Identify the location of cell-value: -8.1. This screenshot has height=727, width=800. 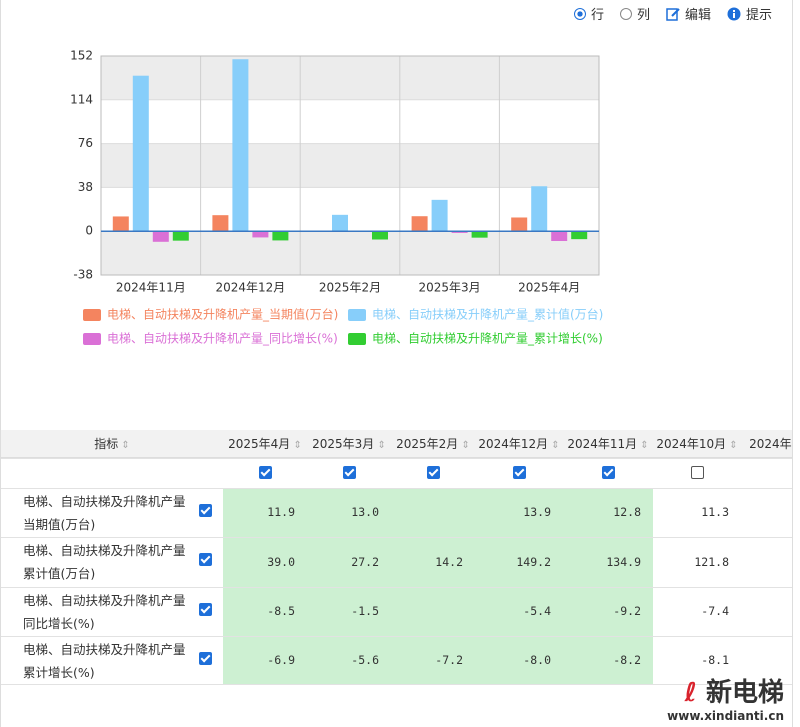
(715, 660).